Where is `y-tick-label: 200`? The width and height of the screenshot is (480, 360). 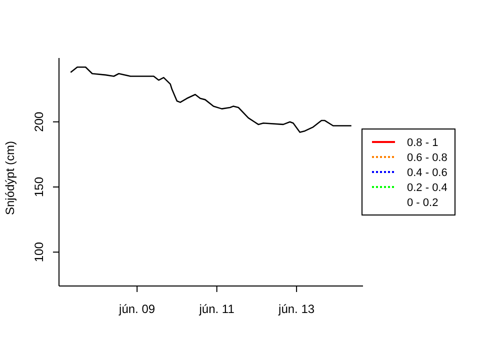
y-tick-label: 200 is located at coordinates (39, 122).